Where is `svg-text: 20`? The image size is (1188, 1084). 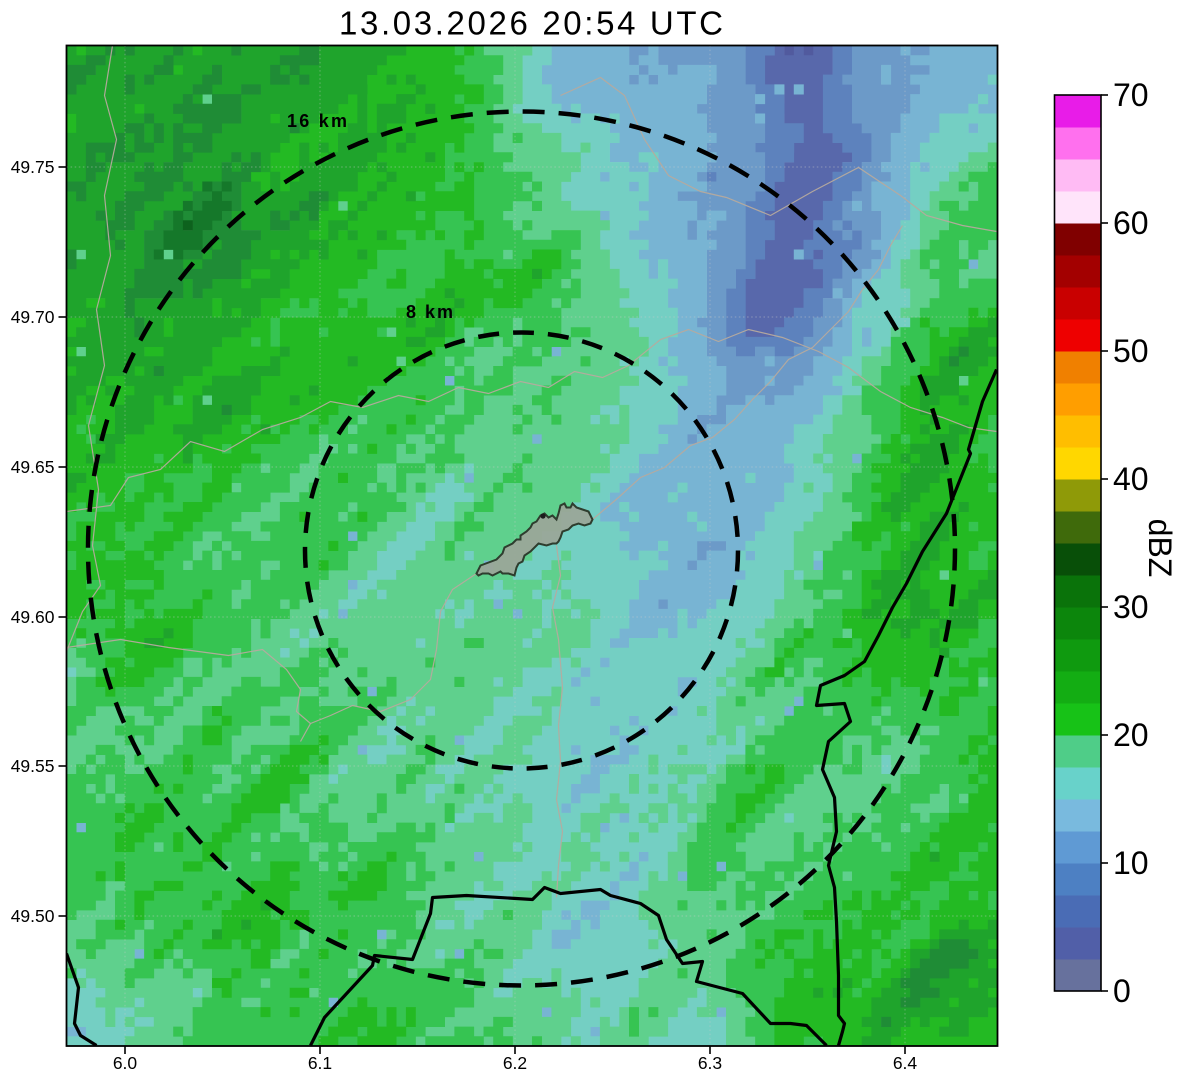
svg-text: 20 is located at coordinates (1131, 735).